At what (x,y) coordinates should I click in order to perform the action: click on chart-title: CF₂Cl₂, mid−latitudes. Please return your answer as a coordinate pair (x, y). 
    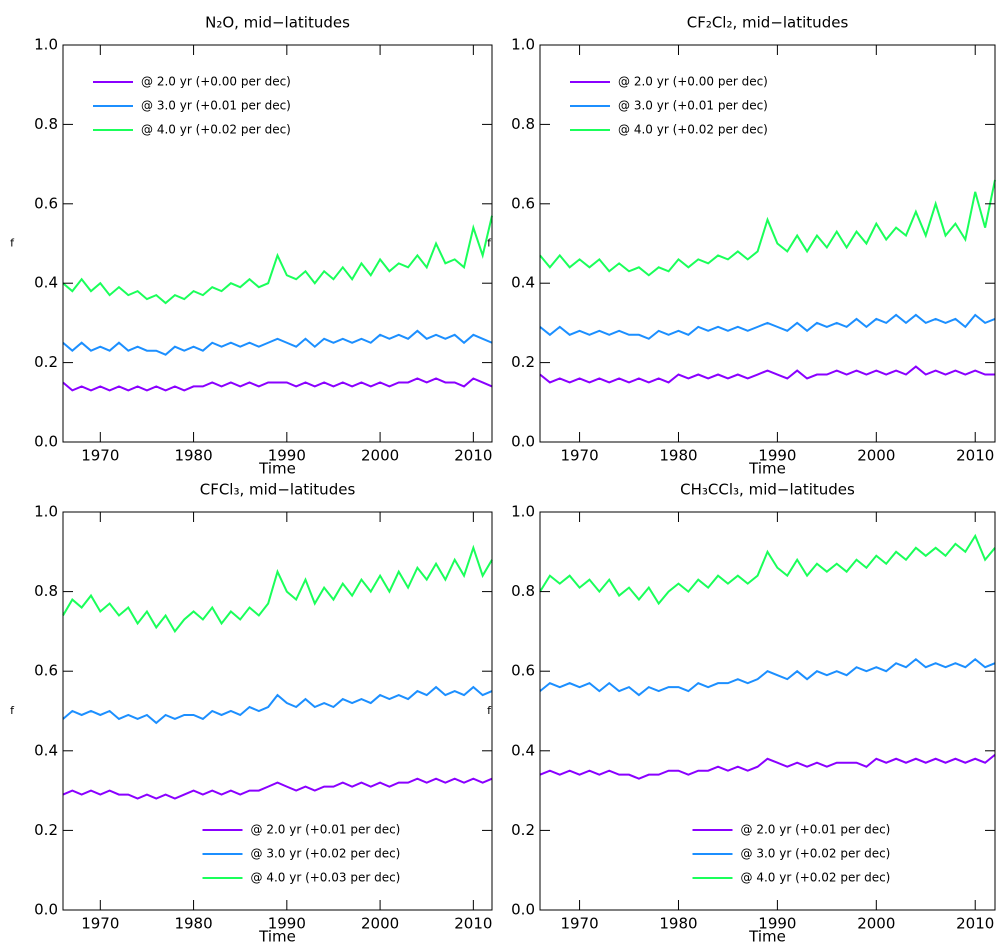
    Looking at the image, I should click on (768, 23).